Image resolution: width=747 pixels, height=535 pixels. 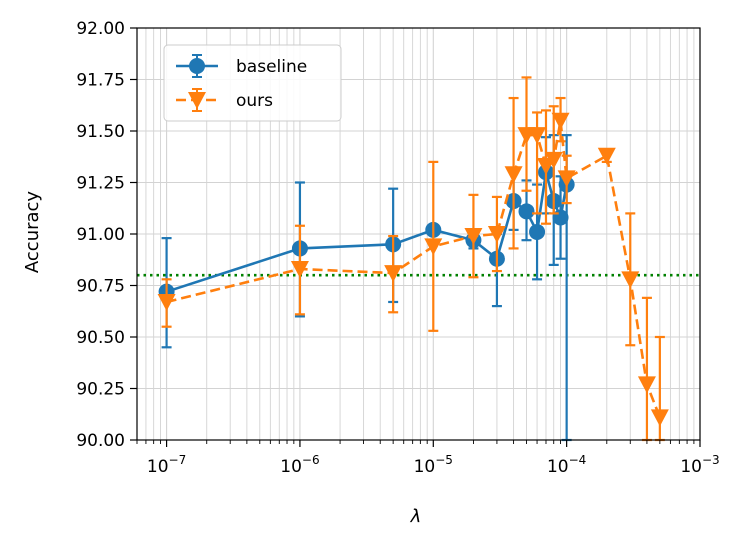 I want to click on y-tick-label: 92.00, so click(x=100, y=29).